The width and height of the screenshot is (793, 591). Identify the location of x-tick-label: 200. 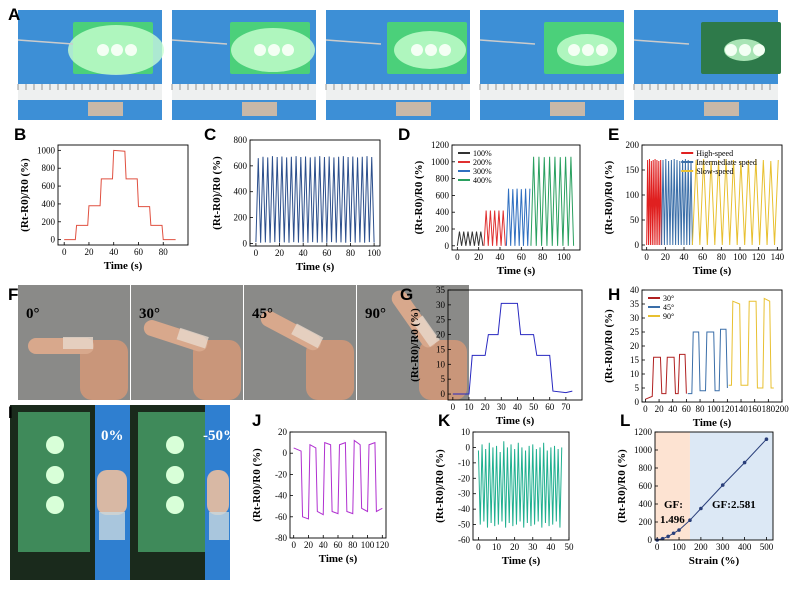
(701, 547).